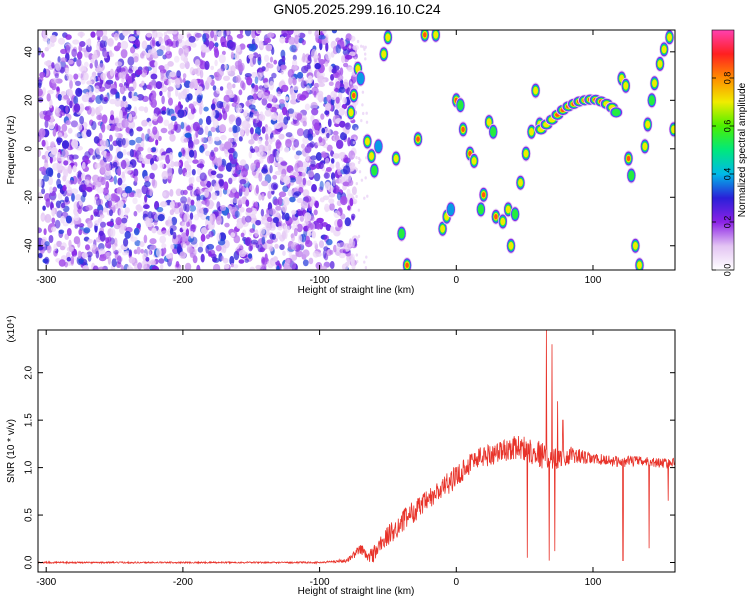 The image size is (750, 605). What do you see at coordinates (29, 197) in the screenshot?
I see `spectrogram-y-tick-label: -20` at bounding box center [29, 197].